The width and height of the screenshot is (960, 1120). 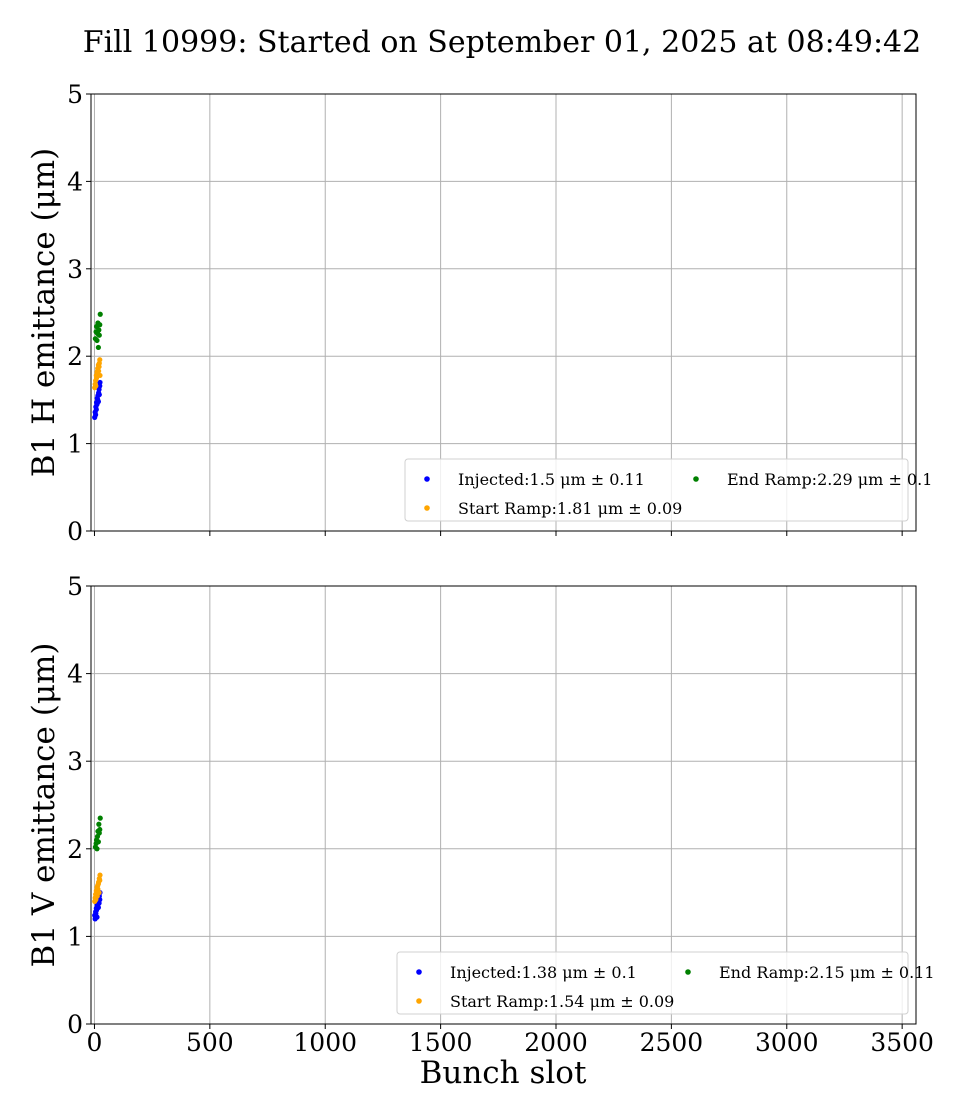 What do you see at coordinates (829, 479) in the screenshot?
I see `legend-entry: End Ramp:2.29 μm ± 0.1` at bounding box center [829, 479].